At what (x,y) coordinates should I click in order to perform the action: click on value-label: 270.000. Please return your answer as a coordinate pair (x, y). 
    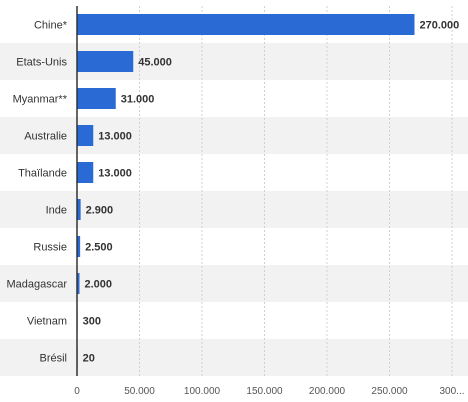
    Looking at the image, I should click on (440, 26).